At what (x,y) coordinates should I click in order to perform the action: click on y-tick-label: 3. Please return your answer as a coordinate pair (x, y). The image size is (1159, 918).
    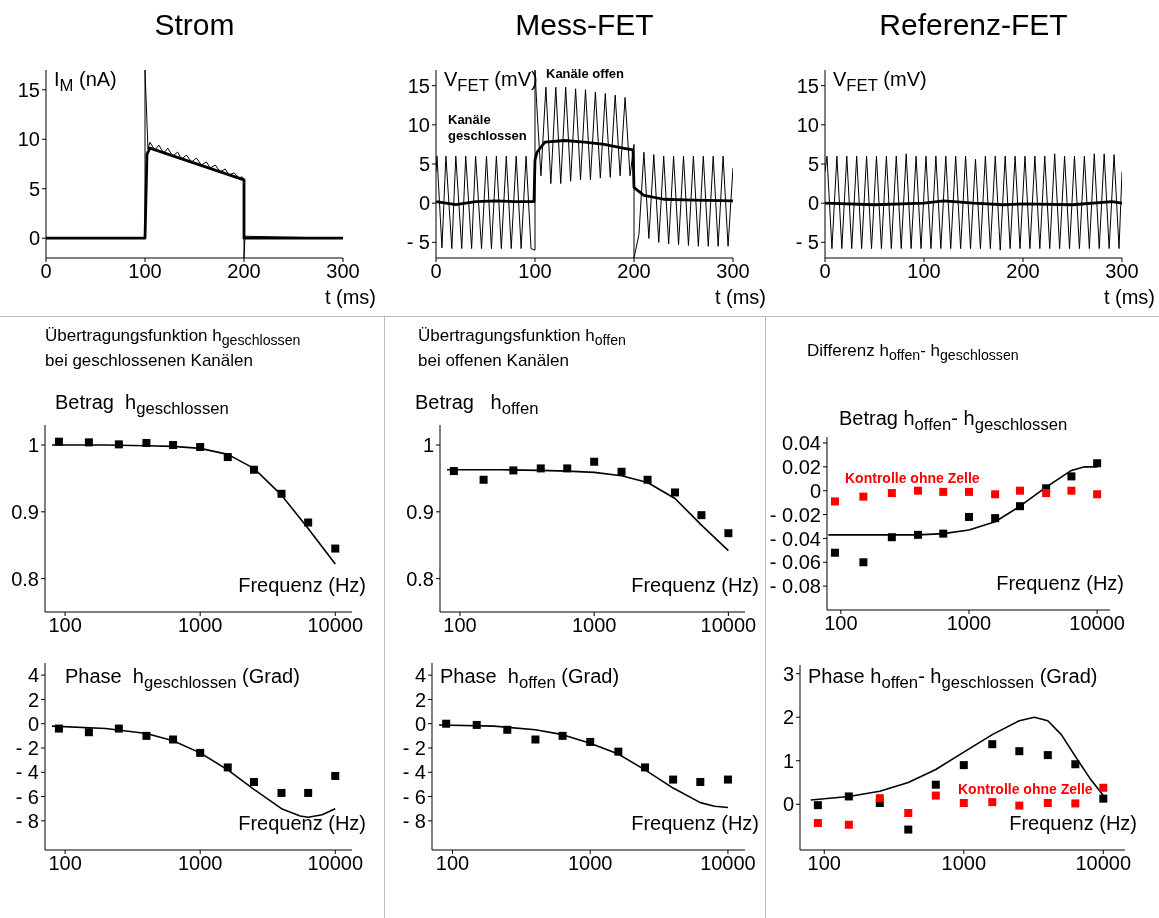
    Looking at the image, I should click on (788, 673).